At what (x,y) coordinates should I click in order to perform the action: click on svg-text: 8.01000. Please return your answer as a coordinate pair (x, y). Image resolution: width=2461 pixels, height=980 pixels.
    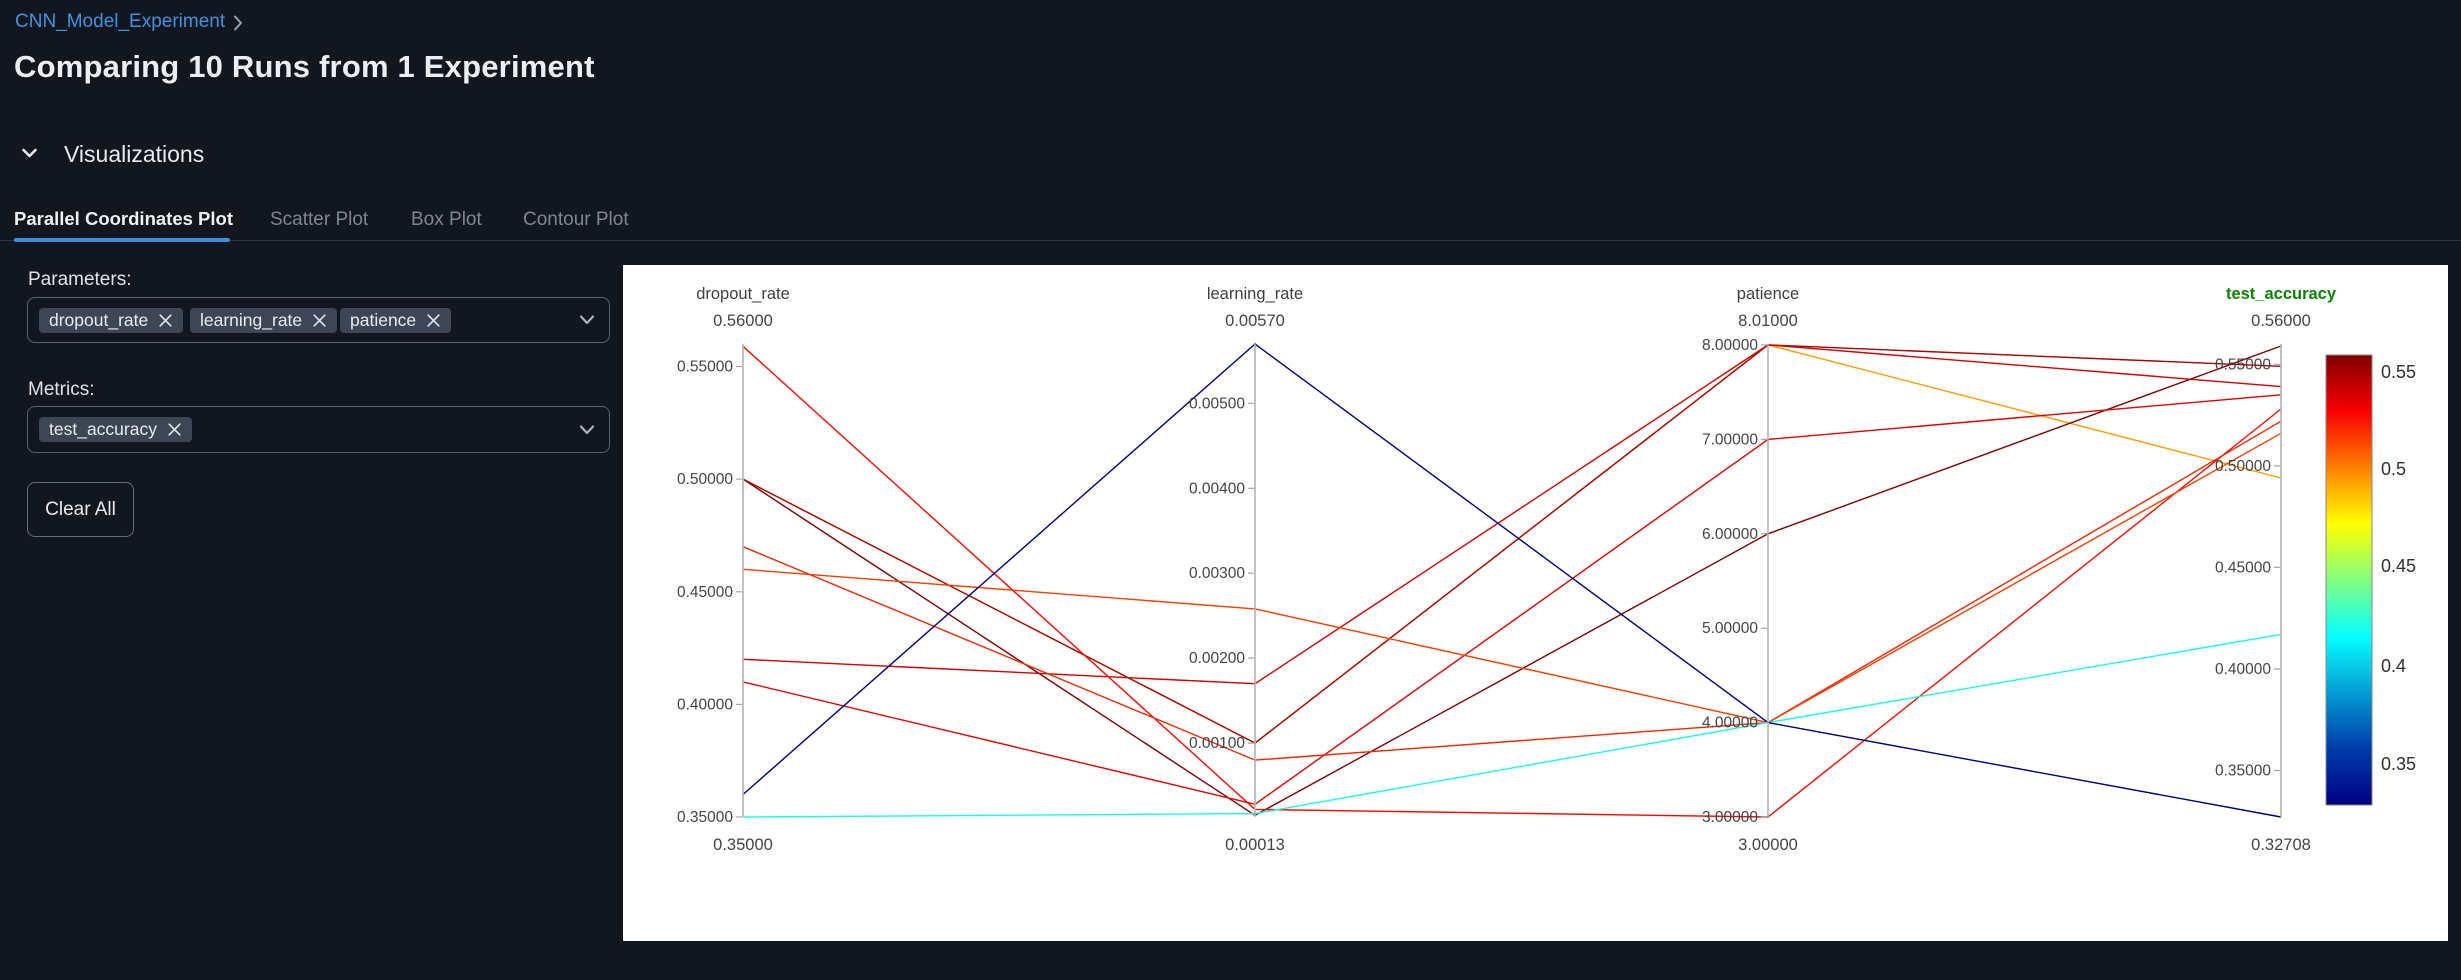
    Looking at the image, I should click on (1768, 321).